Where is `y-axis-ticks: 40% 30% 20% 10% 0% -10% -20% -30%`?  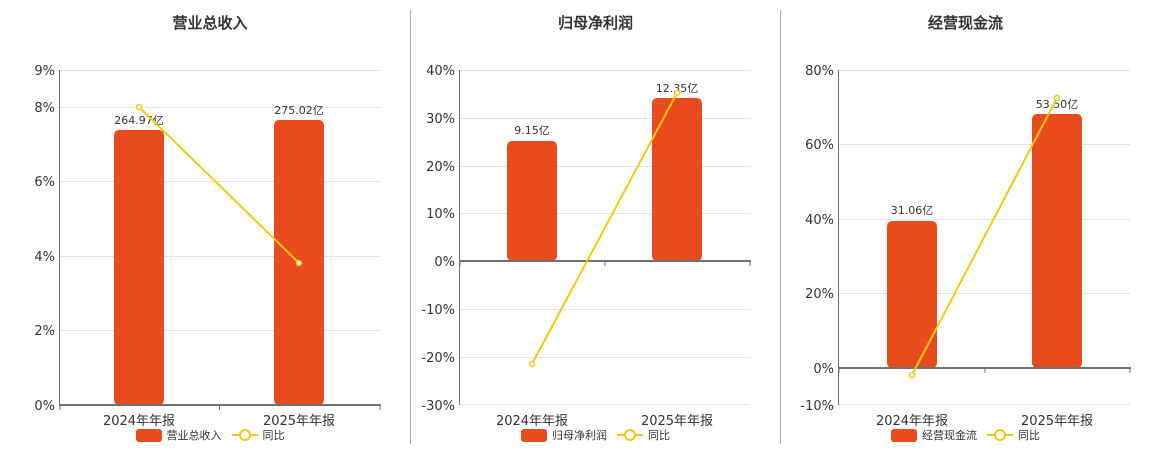 y-axis-ticks: 40% 30% 20% 10% 0% -10% -20% -30% is located at coordinates (438, 239).